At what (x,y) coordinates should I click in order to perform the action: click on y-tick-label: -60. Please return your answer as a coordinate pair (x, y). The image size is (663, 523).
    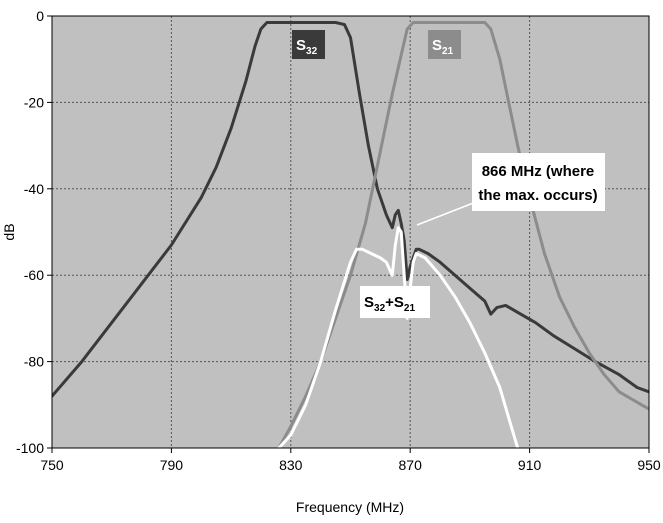
    Looking at the image, I should click on (34, 275).